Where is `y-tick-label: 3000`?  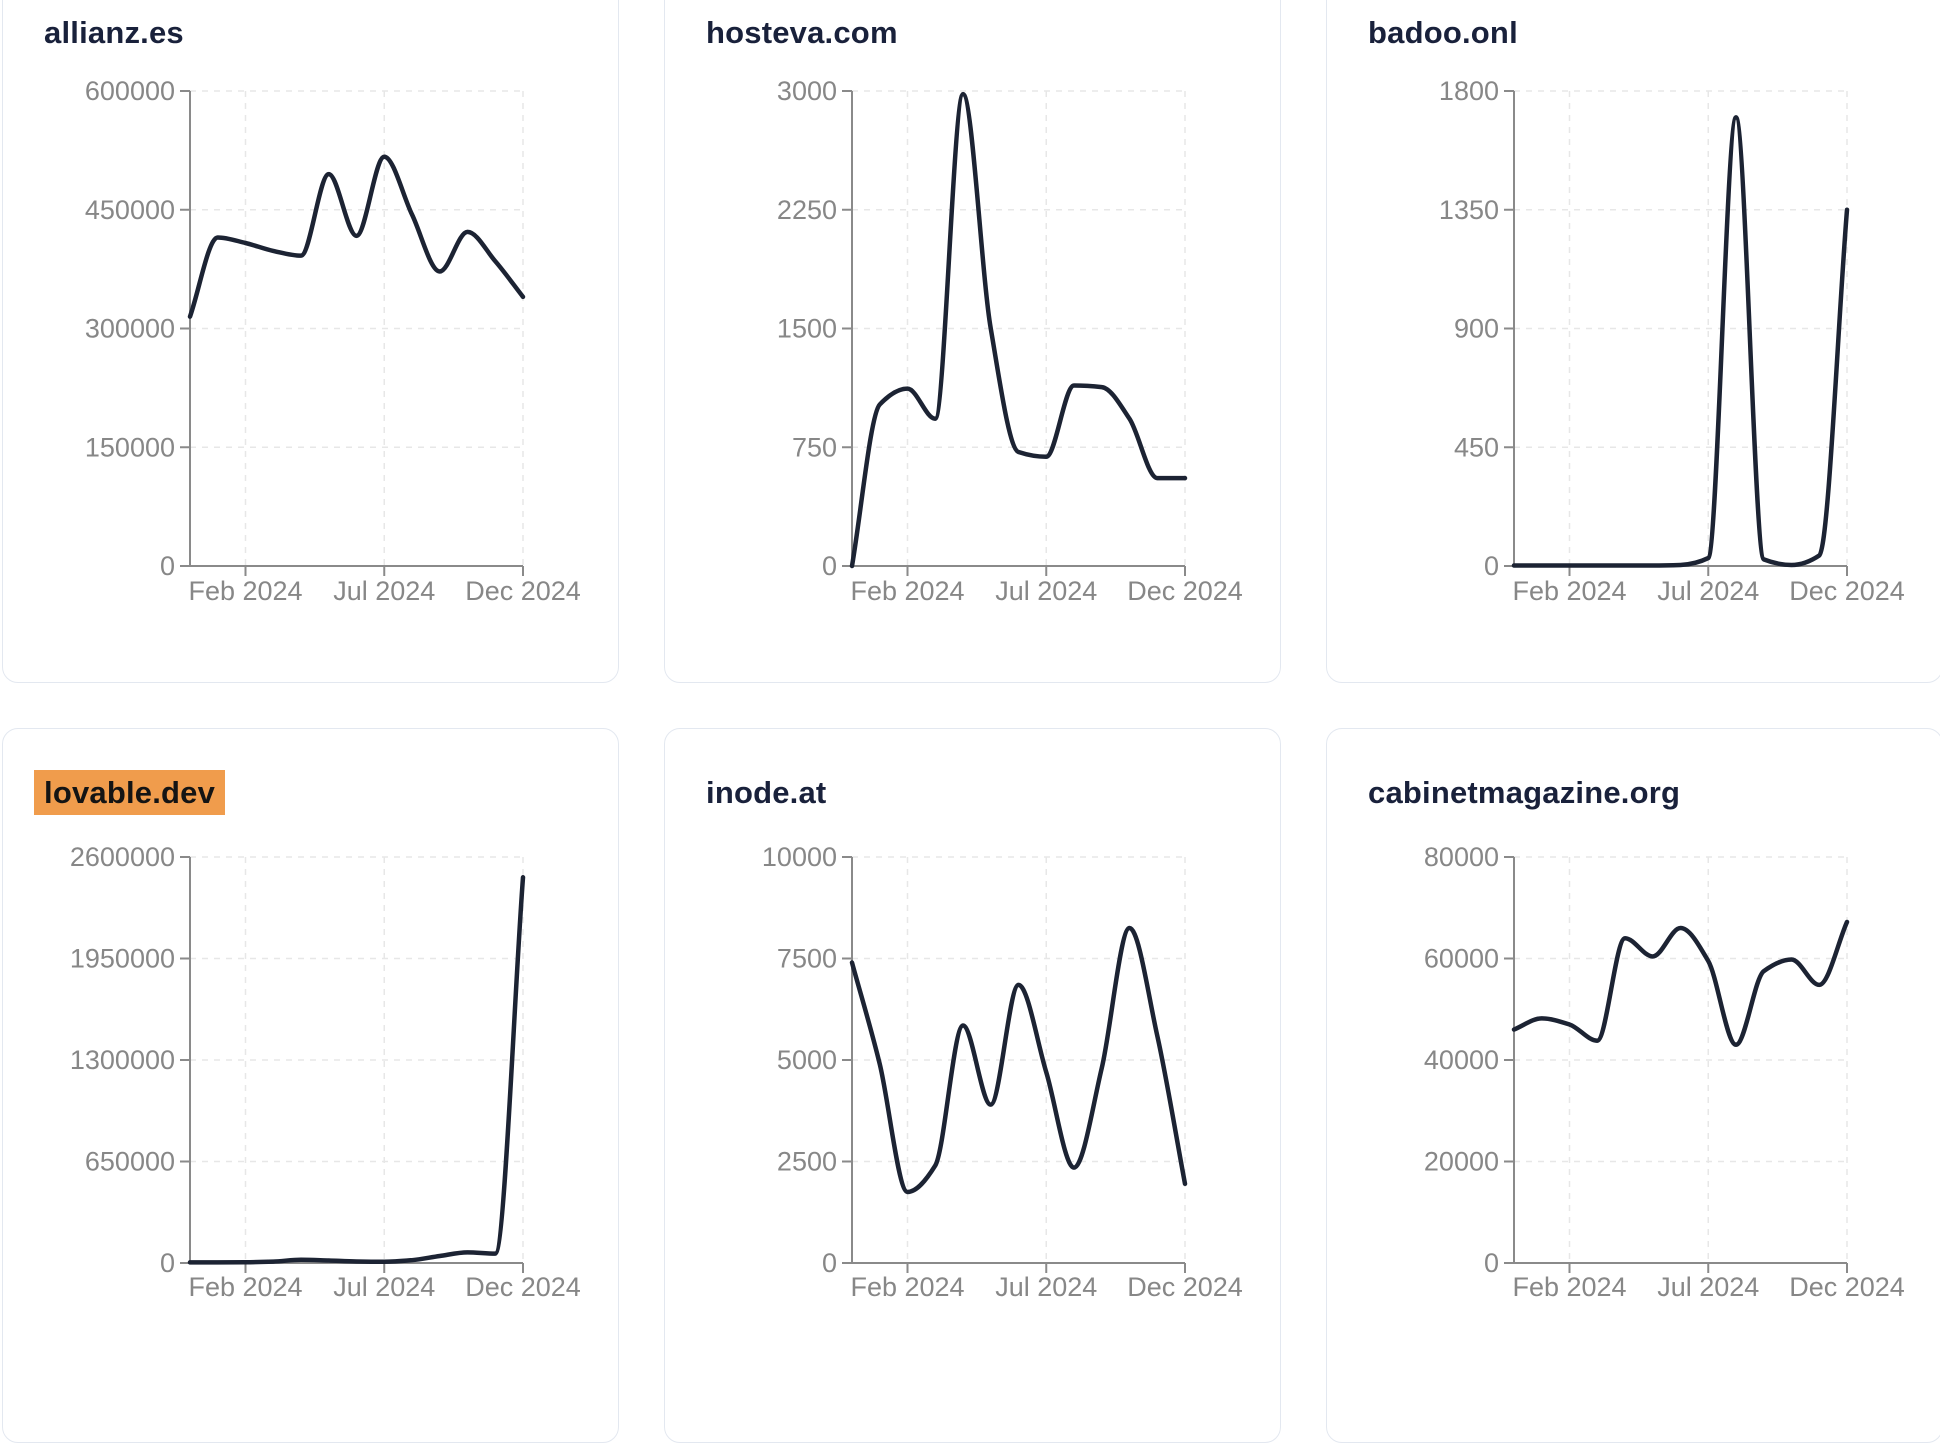
y-tick-label: 3000 is located at coordinates (807, 91).